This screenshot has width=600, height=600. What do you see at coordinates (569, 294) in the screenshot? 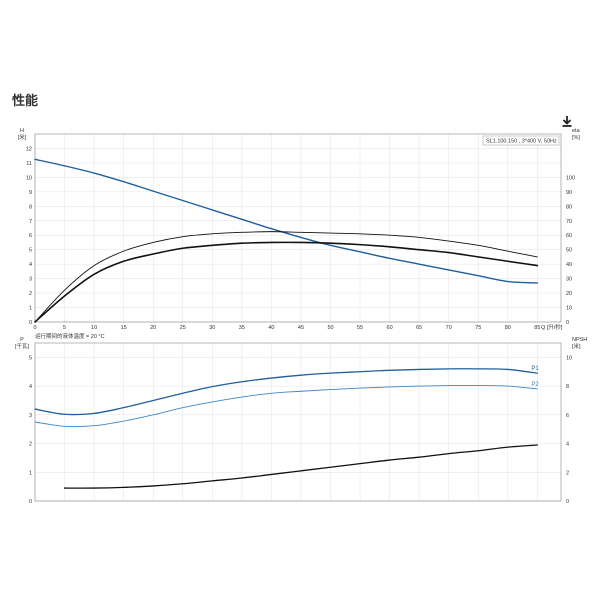
I see `tick-label-y-right: 20` at bounding box center [569, 294].